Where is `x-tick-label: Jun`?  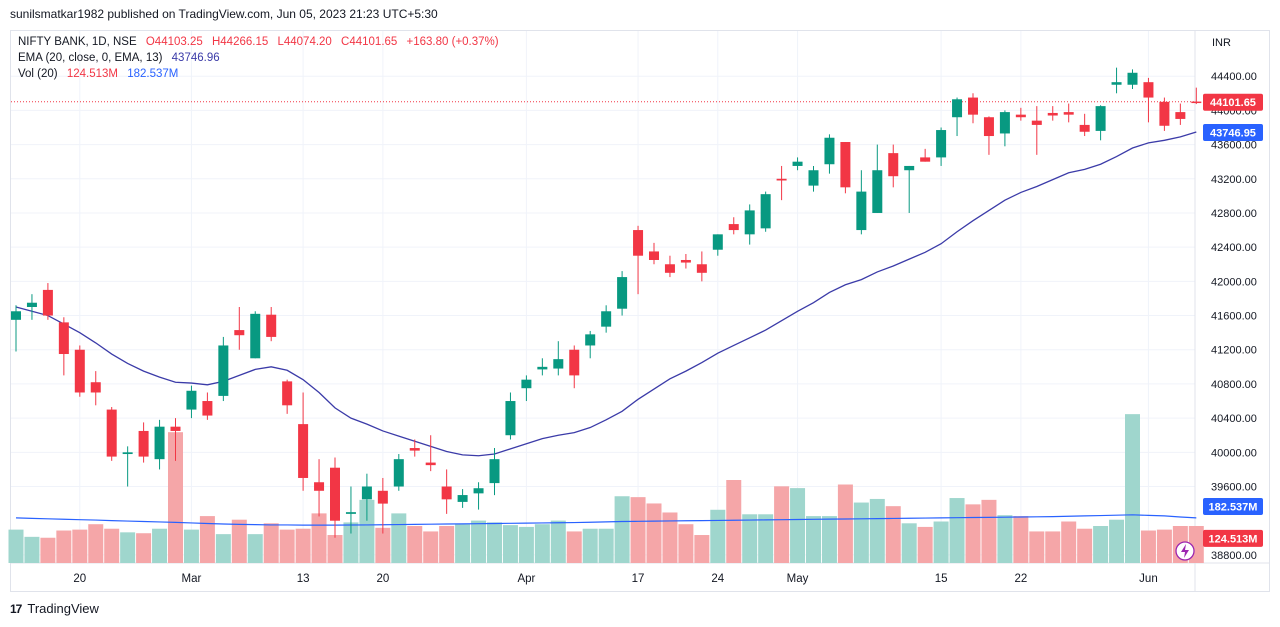 x-tick-label: Jun is located at coordinates (1148, 579).